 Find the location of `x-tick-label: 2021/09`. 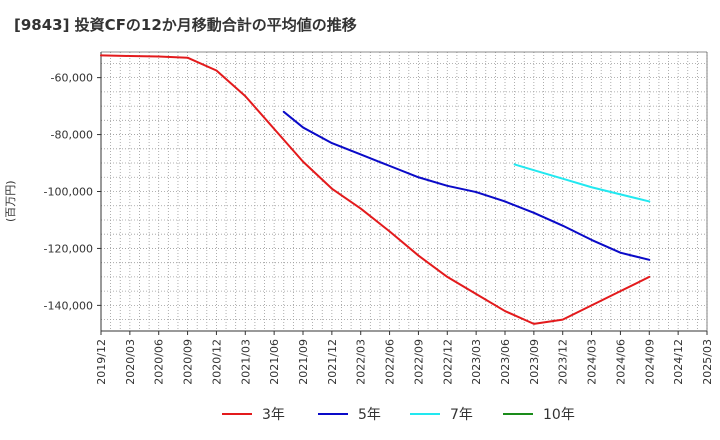

x-tick-label: 2021/09 is located at coordinates (303, 362).